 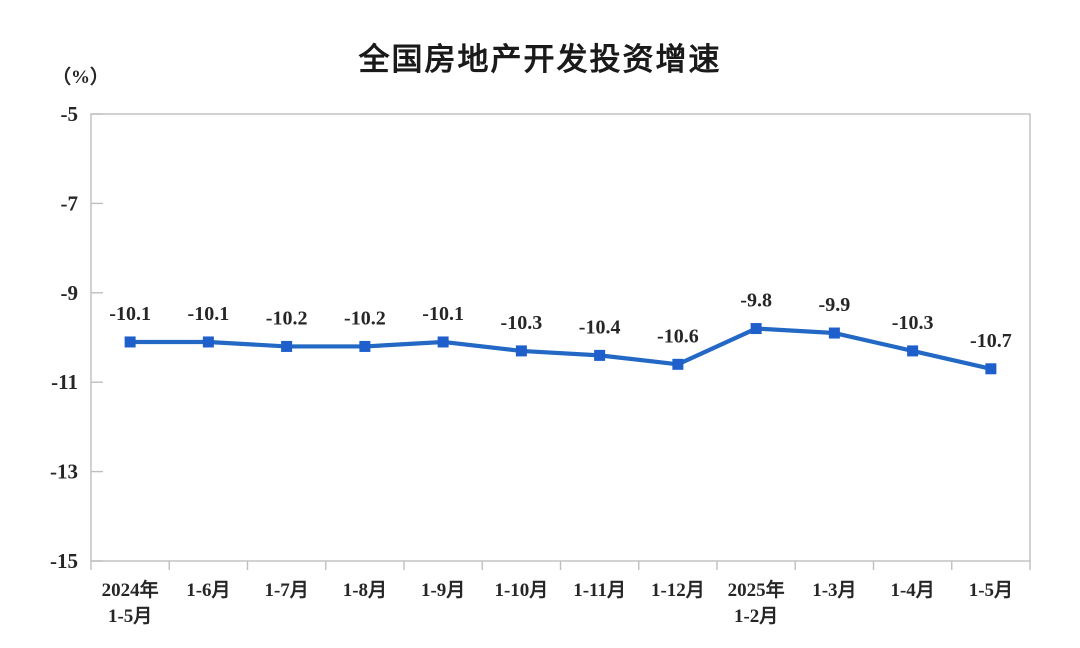 What do you see at coordinates (756, 589) in the screenshot?
I see `x-axis-label: 2025年` at bounding box center [756, 589].